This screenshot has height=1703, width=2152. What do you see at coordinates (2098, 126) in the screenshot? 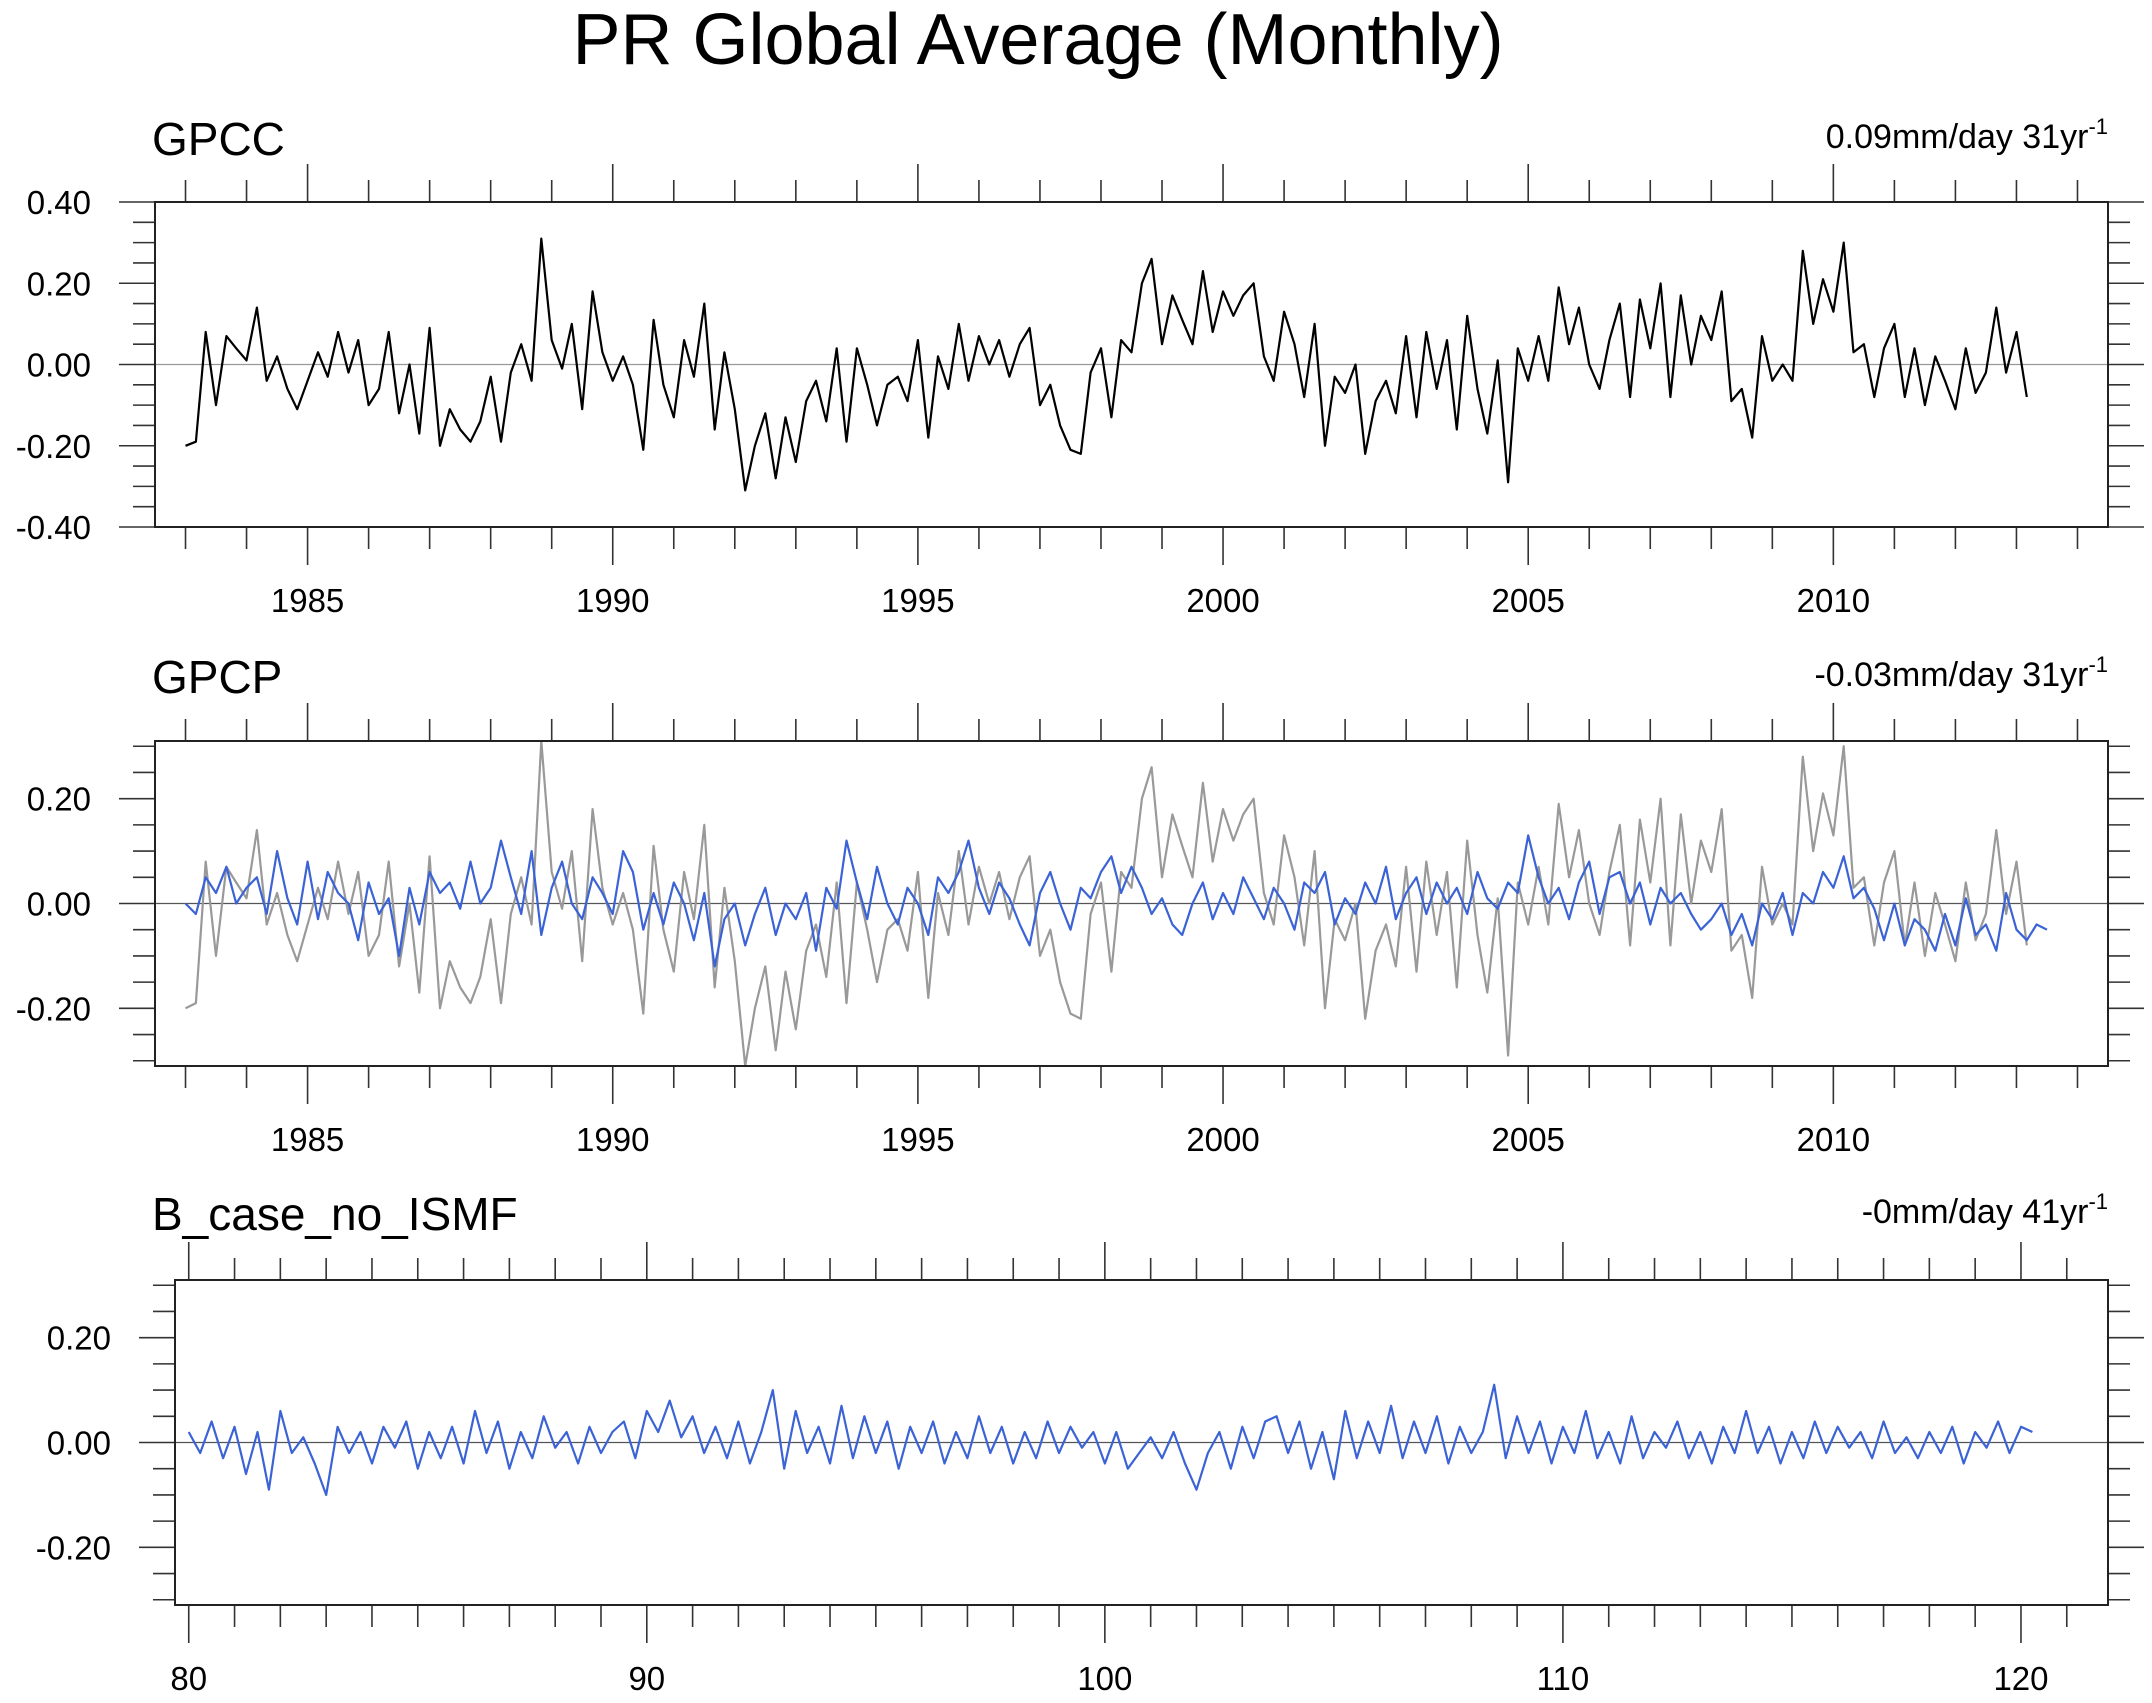
I see `trend-exponent-gpcc: -1` at bounding box center [2098, 126].